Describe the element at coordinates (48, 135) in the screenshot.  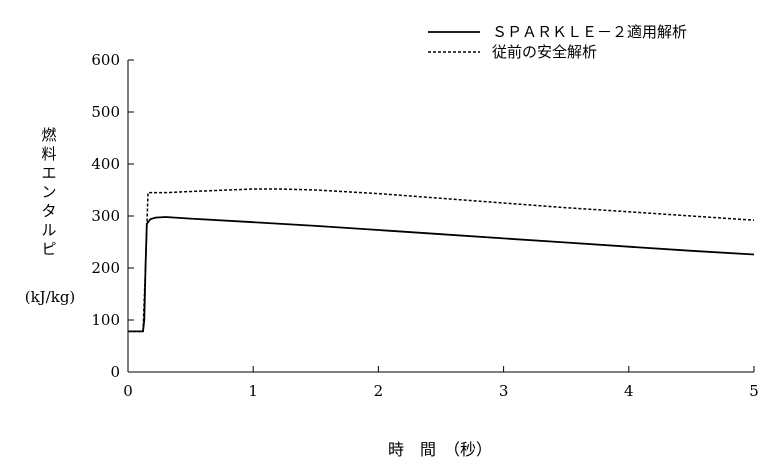
I see `y-axis-label-char: 燃` at that location.